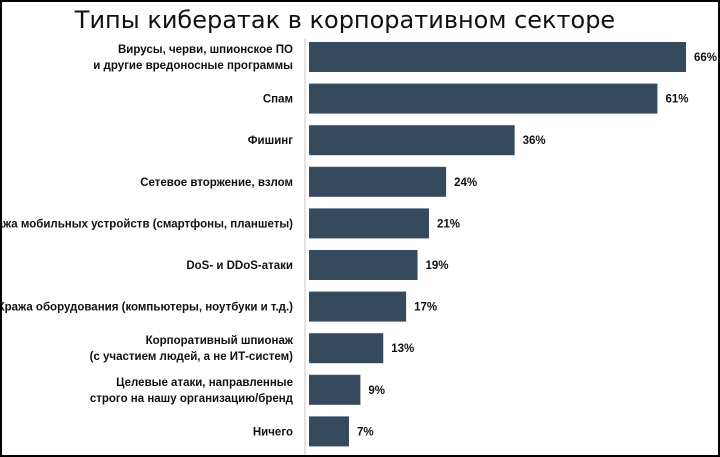  Describe the element at coordinates (365, 432) in the screenshot. I see `data-label: 7%` at that location.